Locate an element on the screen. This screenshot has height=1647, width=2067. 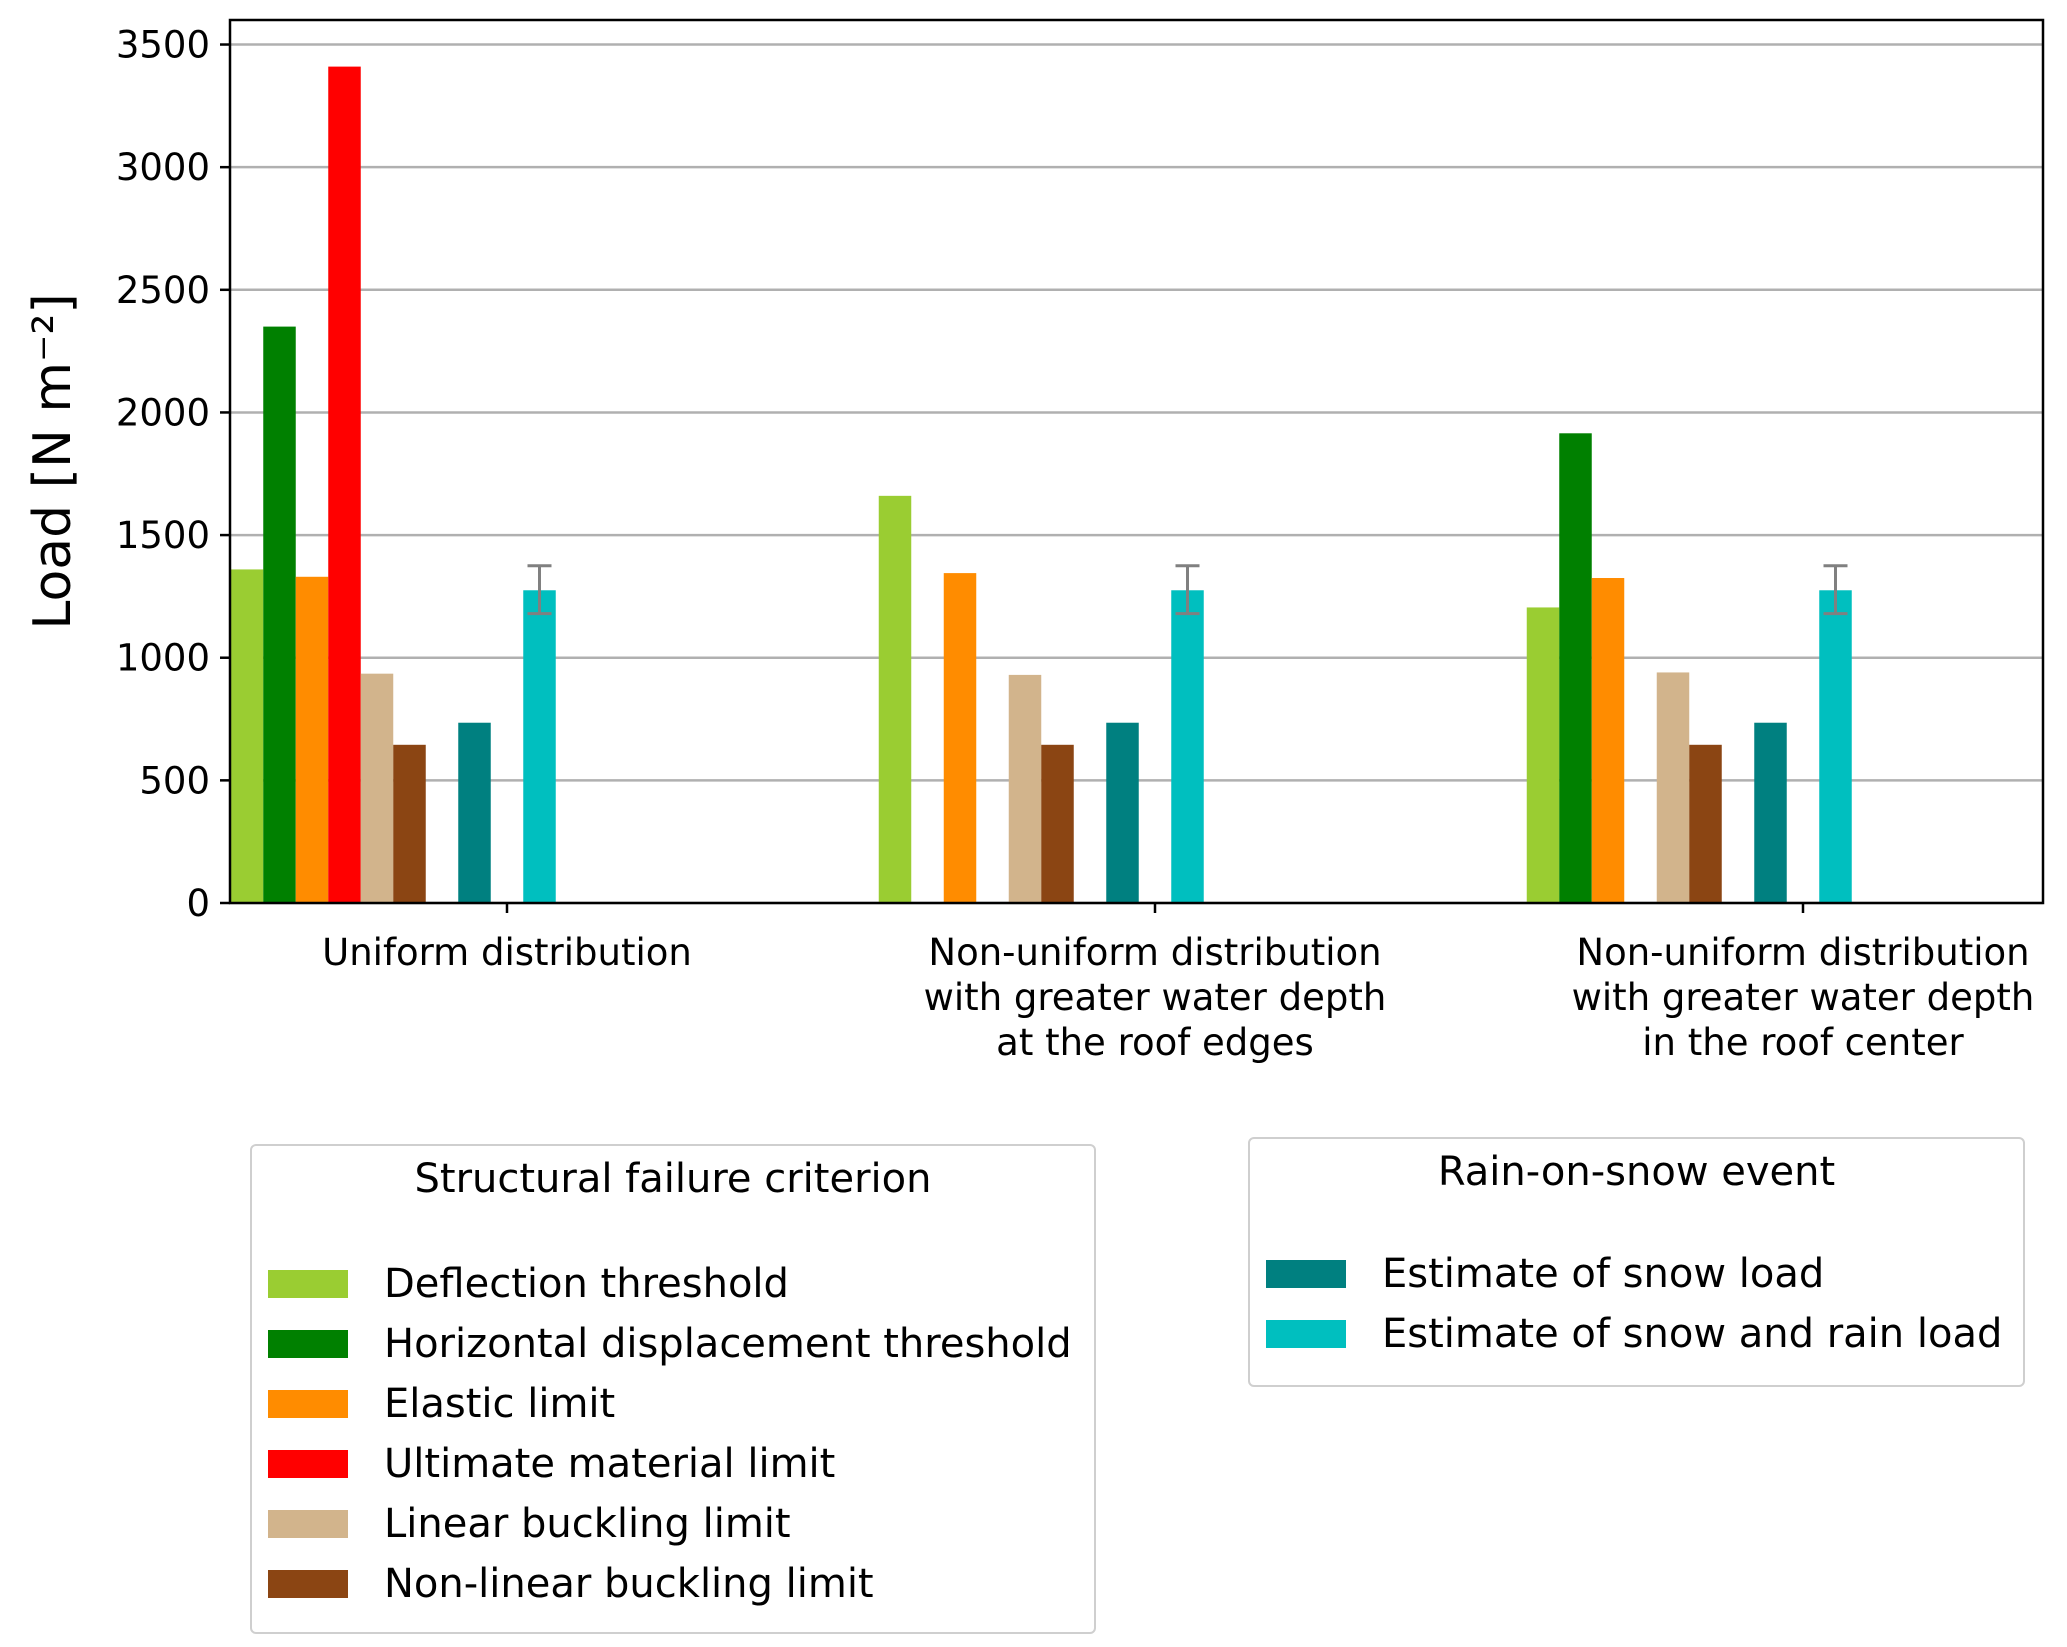
x-tick-label: Uniform distribution is located at coordinates (507, 952).